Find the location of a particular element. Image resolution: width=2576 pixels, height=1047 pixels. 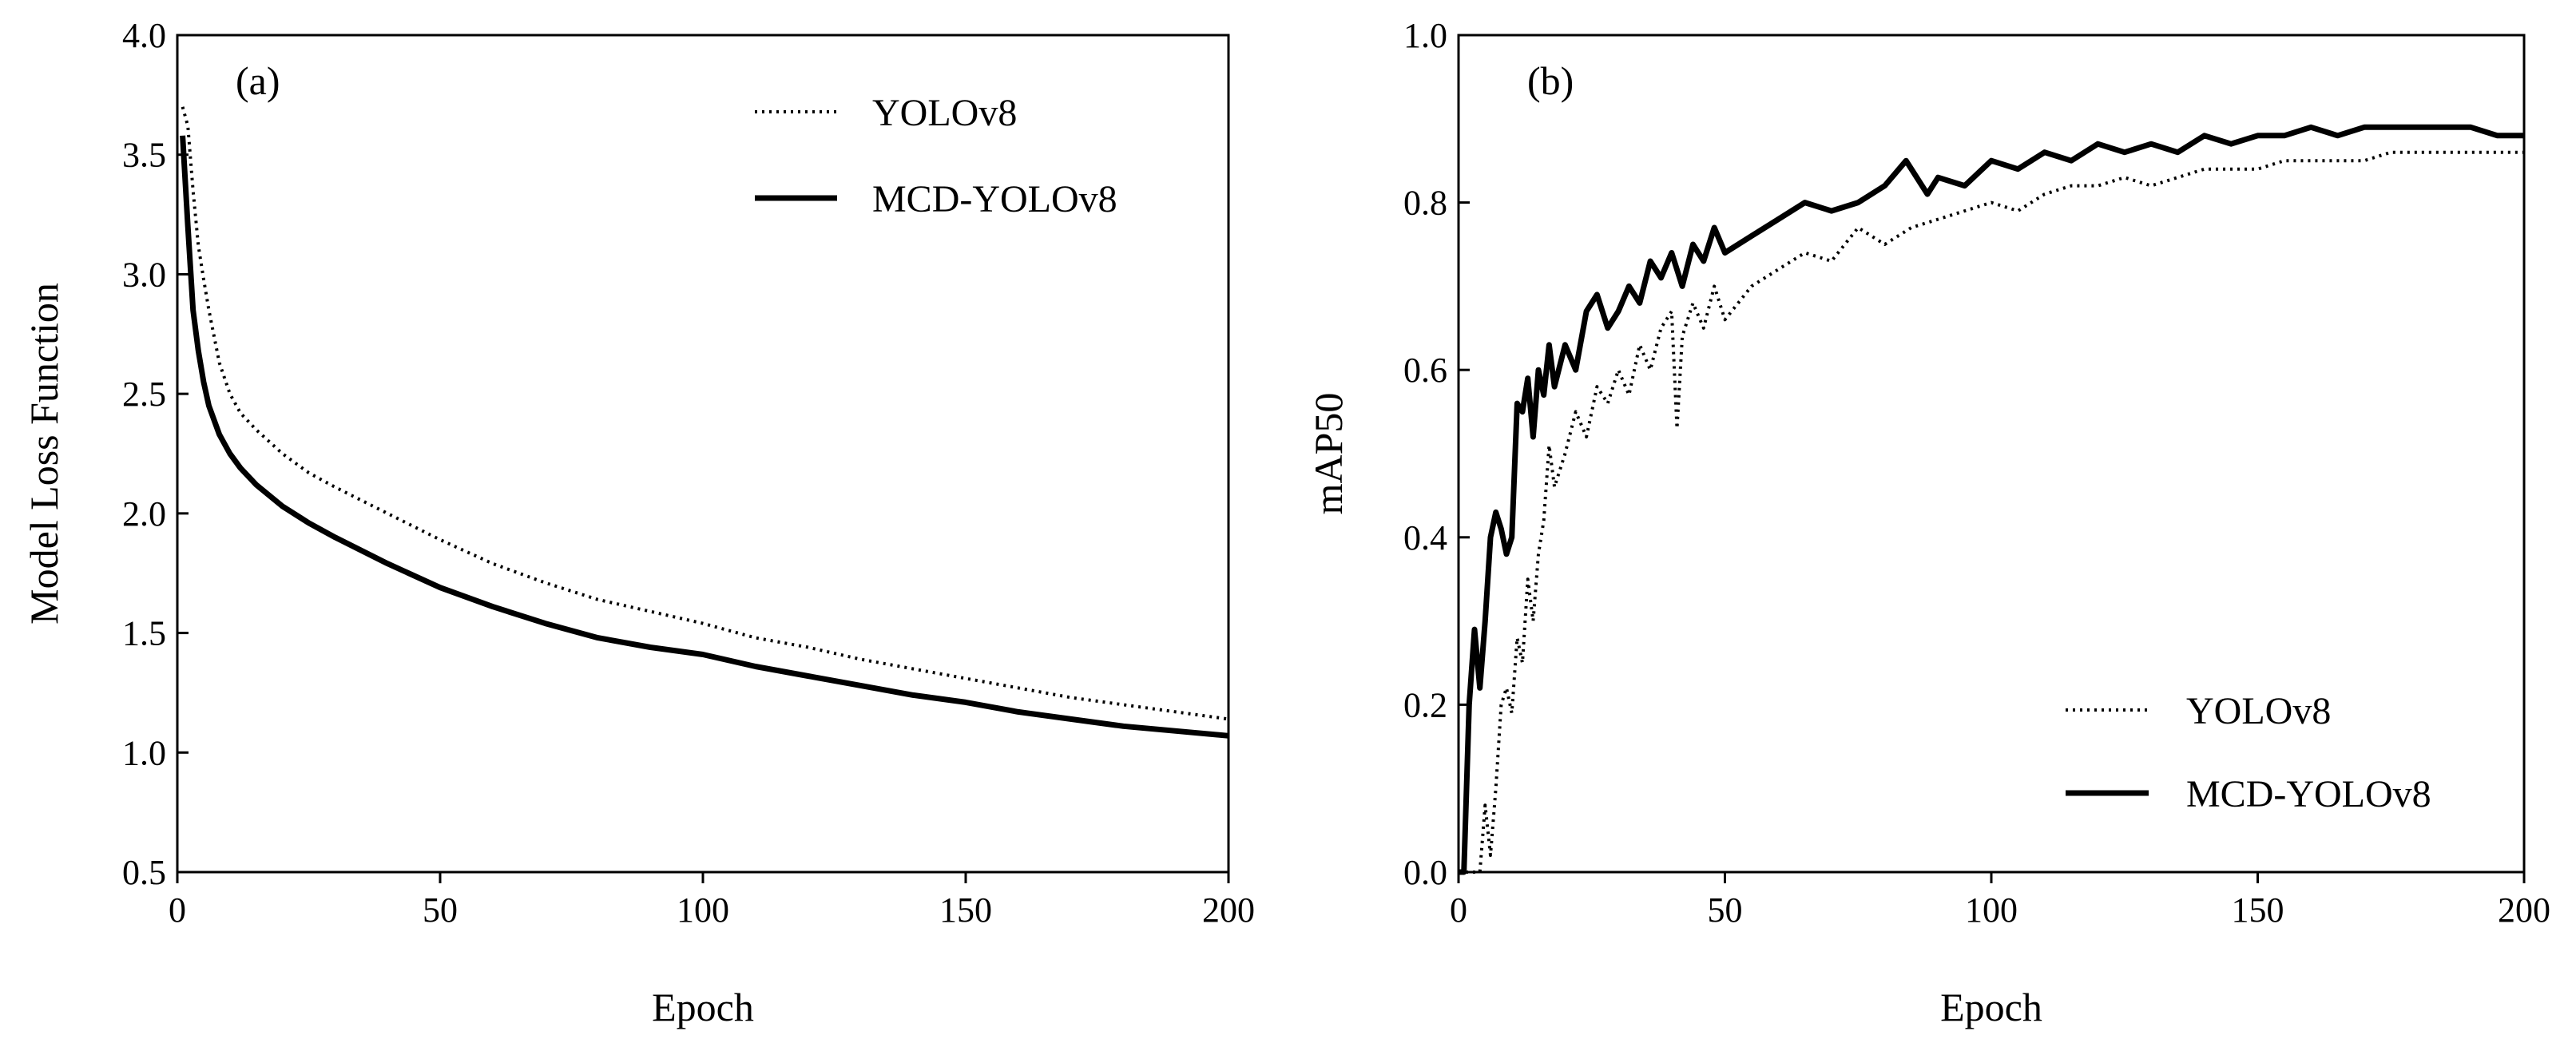

panel-a-label: (a) is located at coordinates (258, 80).